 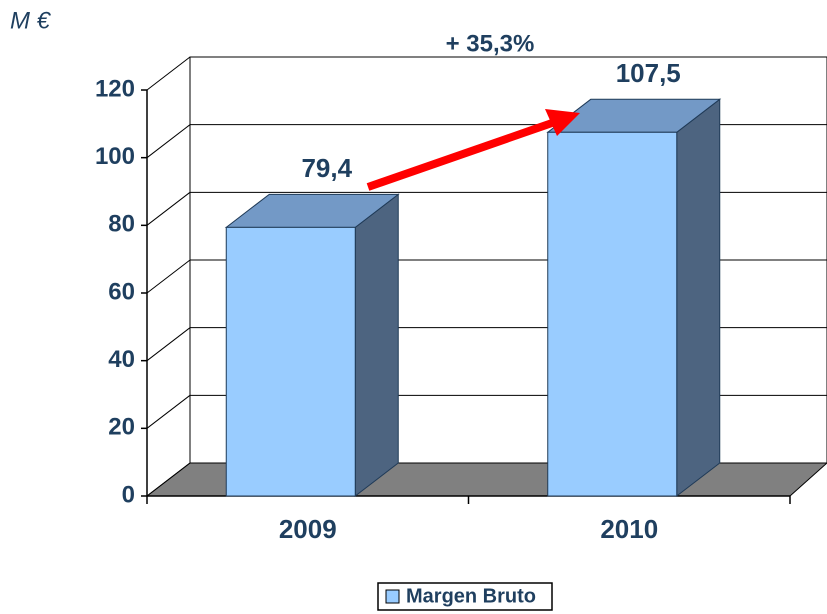 What do you see at coordinates (326, 168) in the screenshot?
I see `value-label: 79,4` at bounding box center [326, 168].